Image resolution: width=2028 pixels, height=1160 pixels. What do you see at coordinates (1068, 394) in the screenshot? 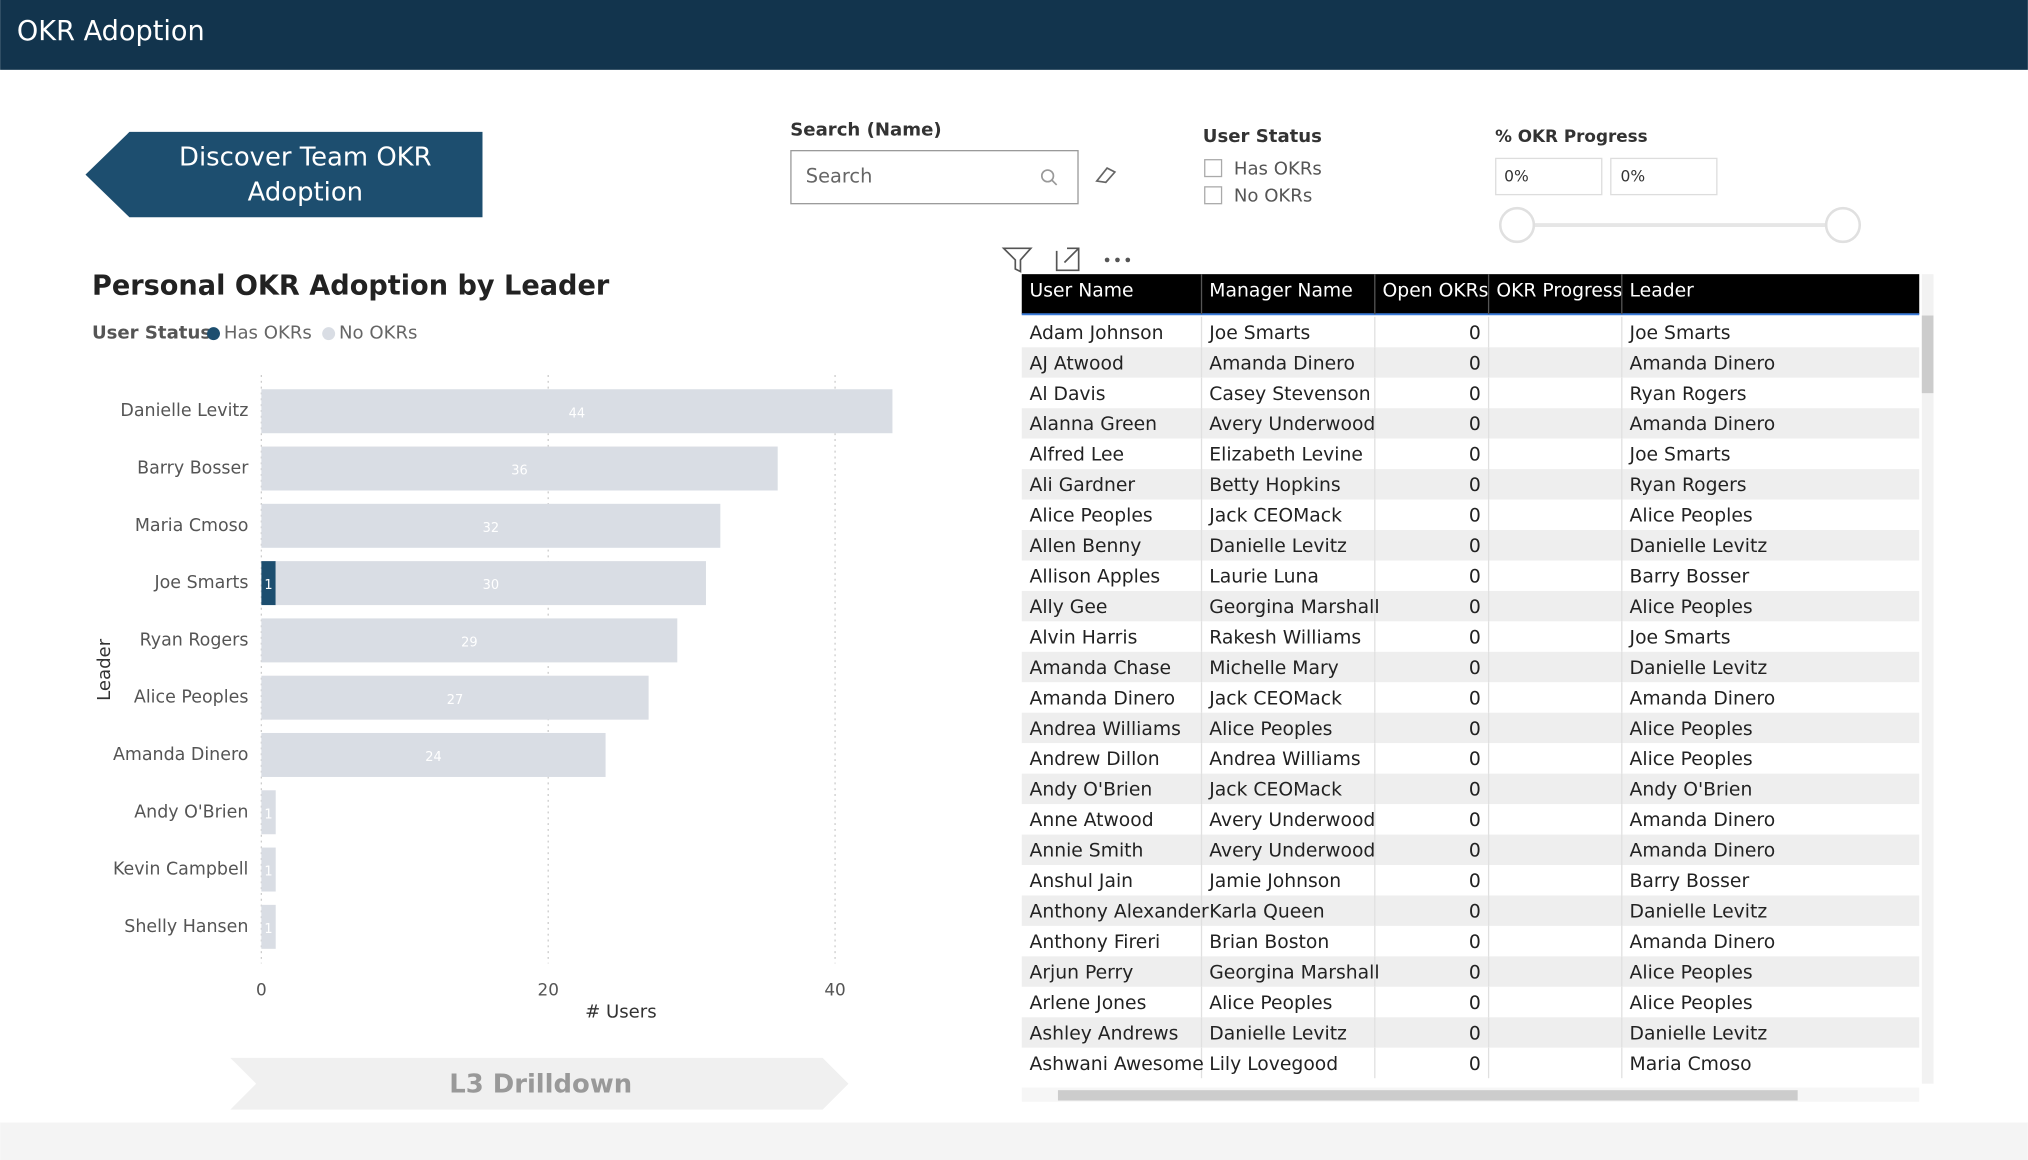
I see `table-cell: Al Davis` at bounding box center [1068, 394].